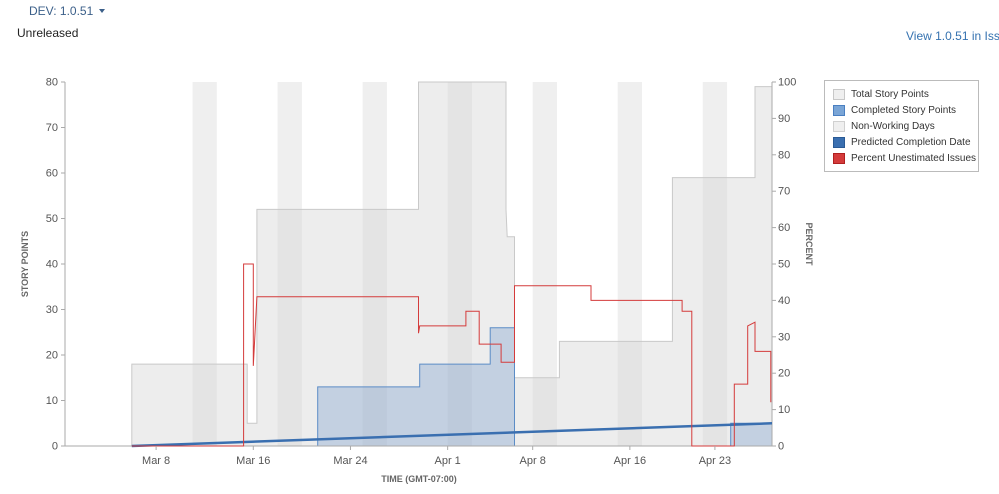  What do you see at coordinates (784, 192) in the screenshot?
I see `y2-tick-label: 70` at bounding box center [784, 192].